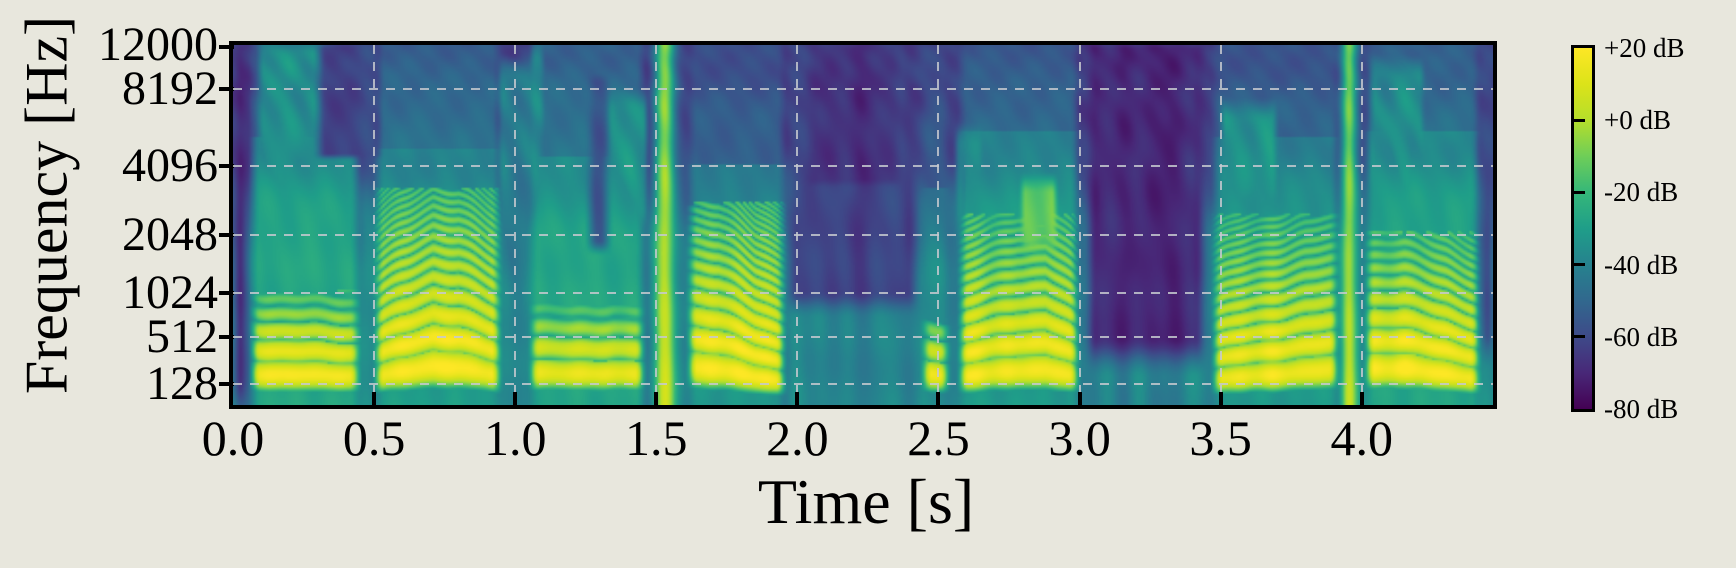 This screenshot has width=1736, height=568. Describe the element at coordinates (656, 438) in the screenshot. I see `x-tick-label: 1.5` at that location.